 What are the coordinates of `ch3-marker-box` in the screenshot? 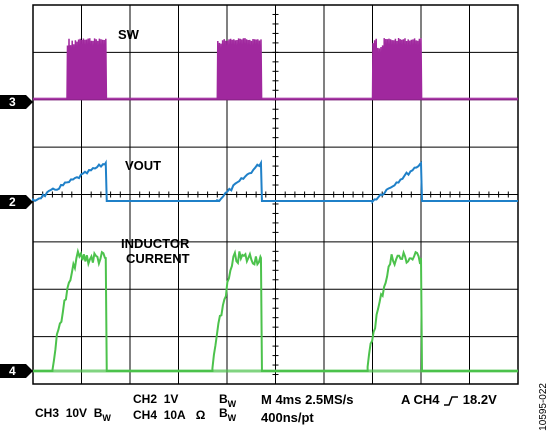 It's located at (13, 102).